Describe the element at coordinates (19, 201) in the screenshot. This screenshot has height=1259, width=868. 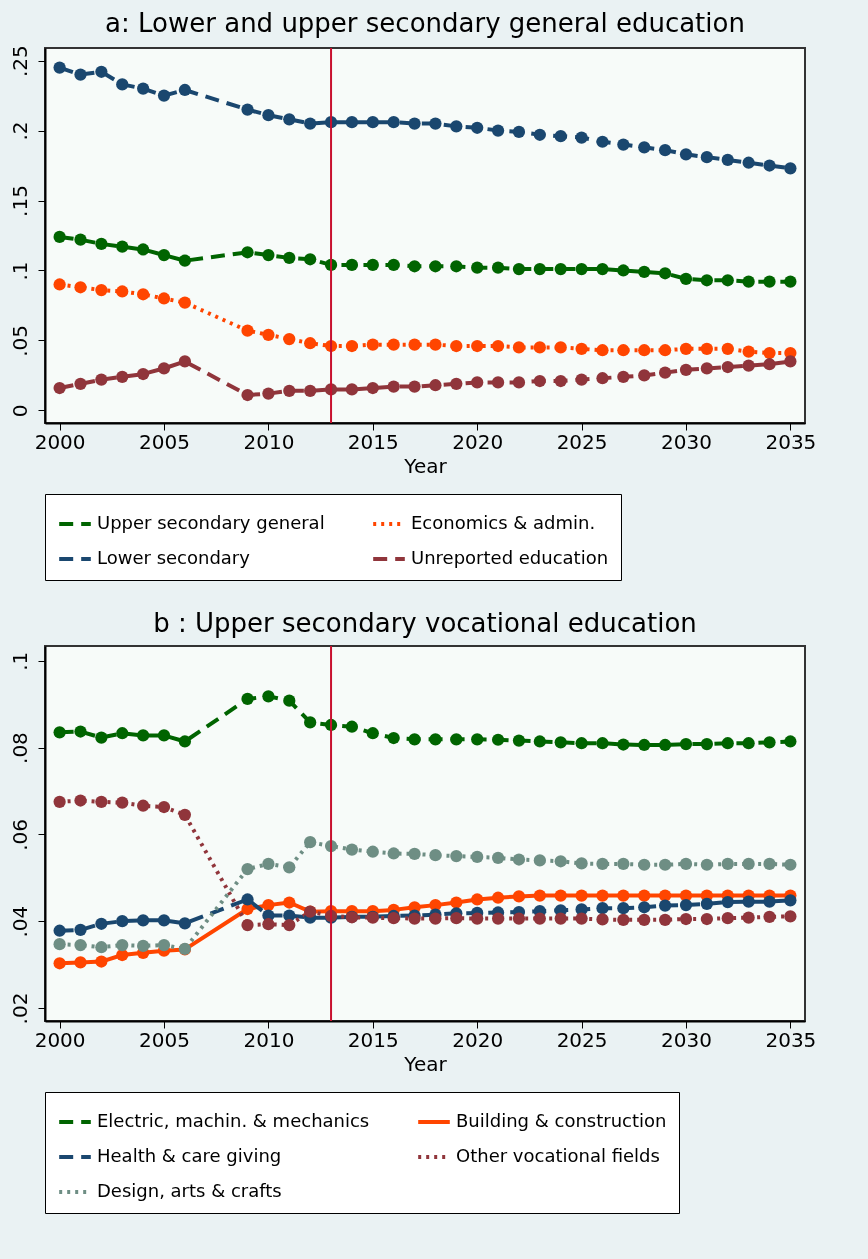
I see `y-tick-label: .15` at that location.